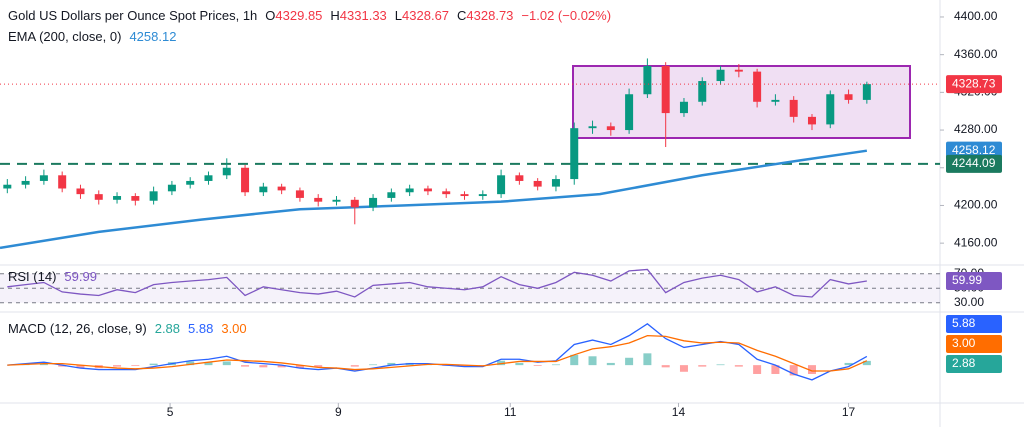  Describe the element at coordinates (461, 15) in the screenshot. I see `ohlc-label: C` at that location.